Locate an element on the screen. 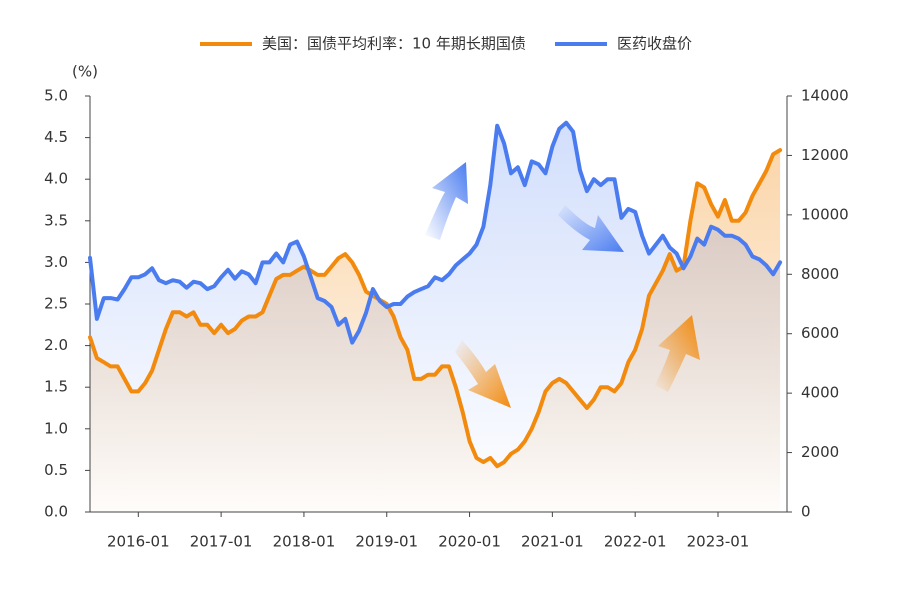 The height and width of the screenshot is (589, 900). y2-tick-label: 4000 is located at coordinates (820, 393).